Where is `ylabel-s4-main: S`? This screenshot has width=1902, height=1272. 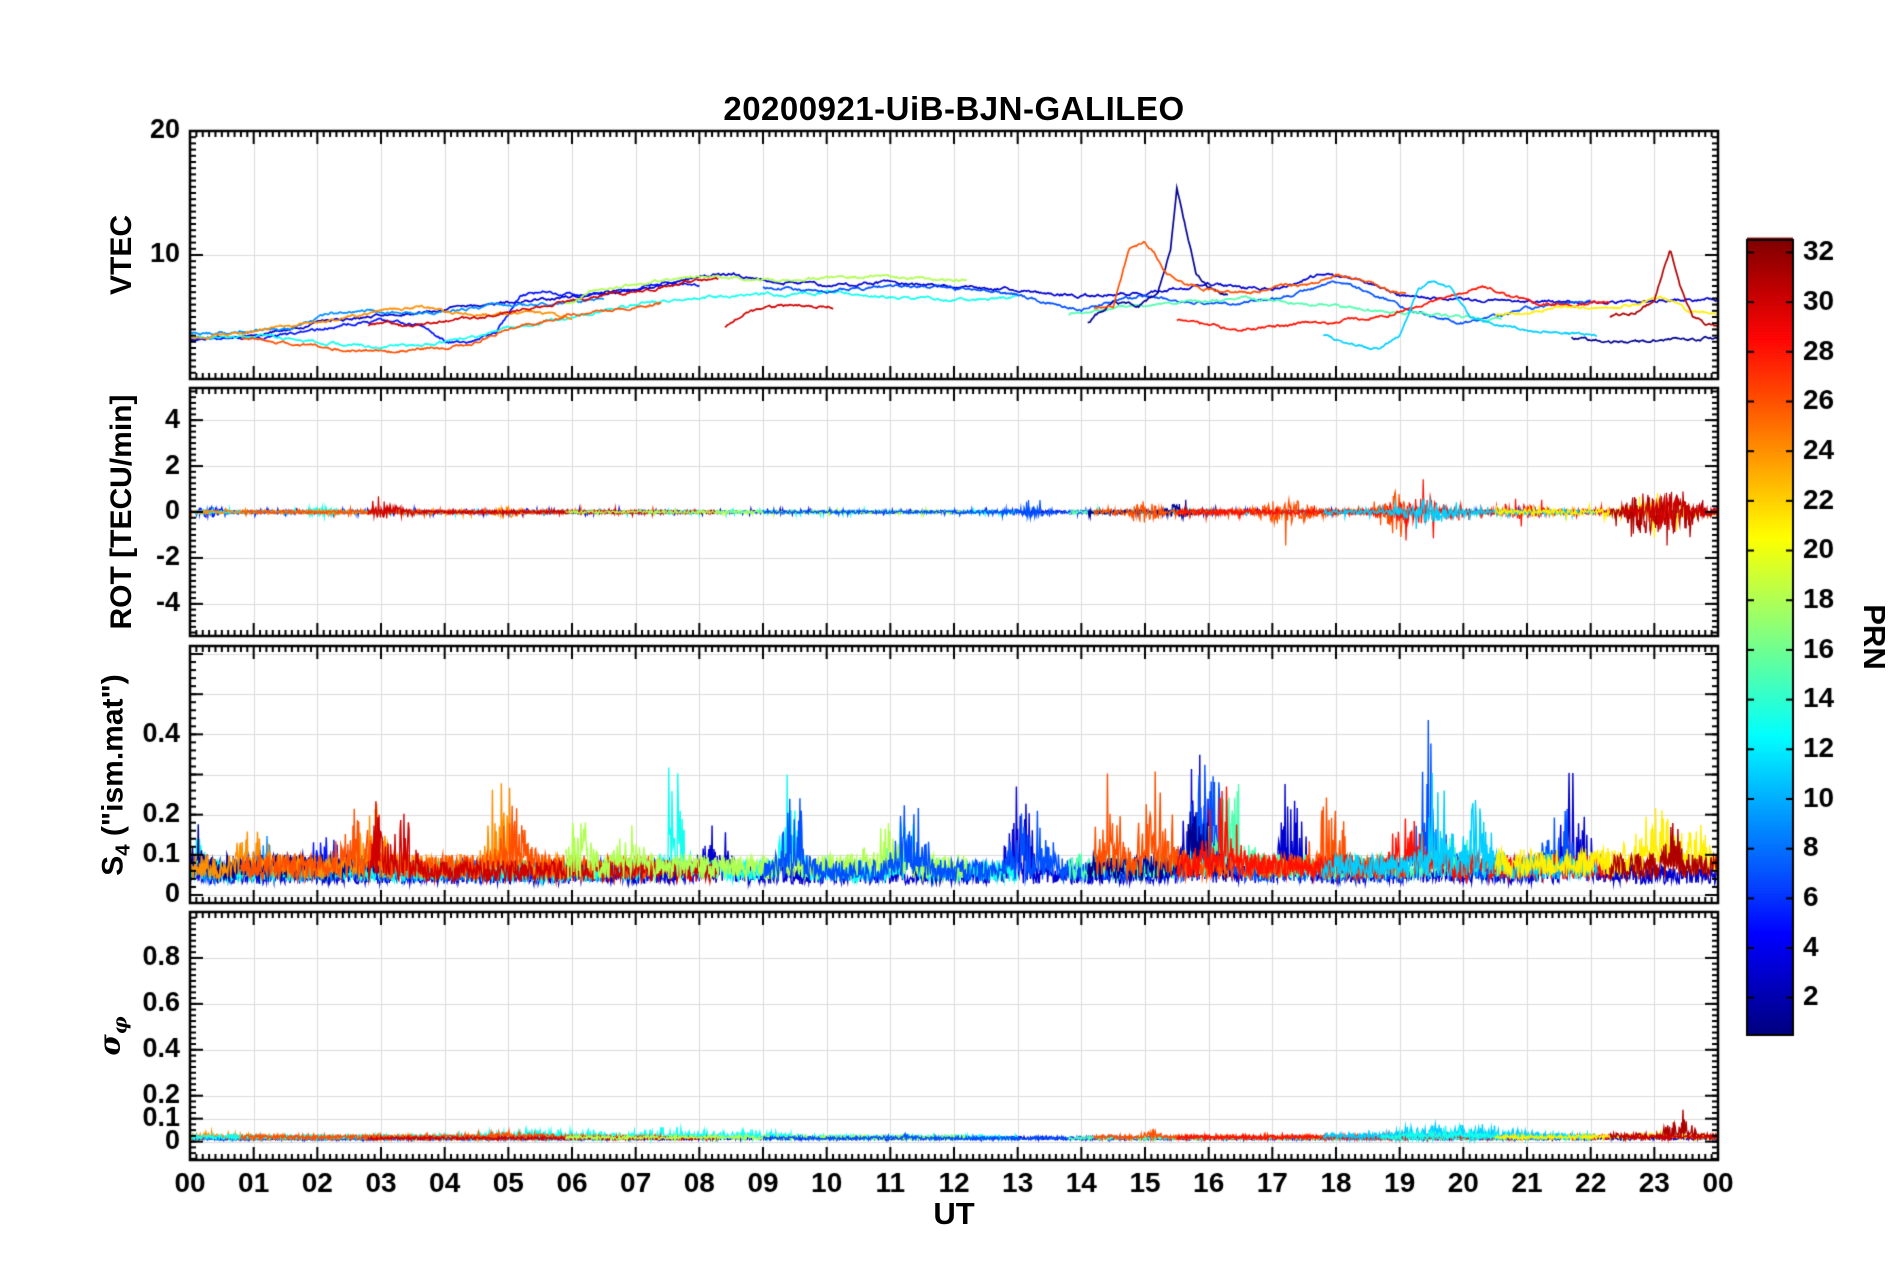
ylabel-s4-main: S is located at coordinates (113, 865).